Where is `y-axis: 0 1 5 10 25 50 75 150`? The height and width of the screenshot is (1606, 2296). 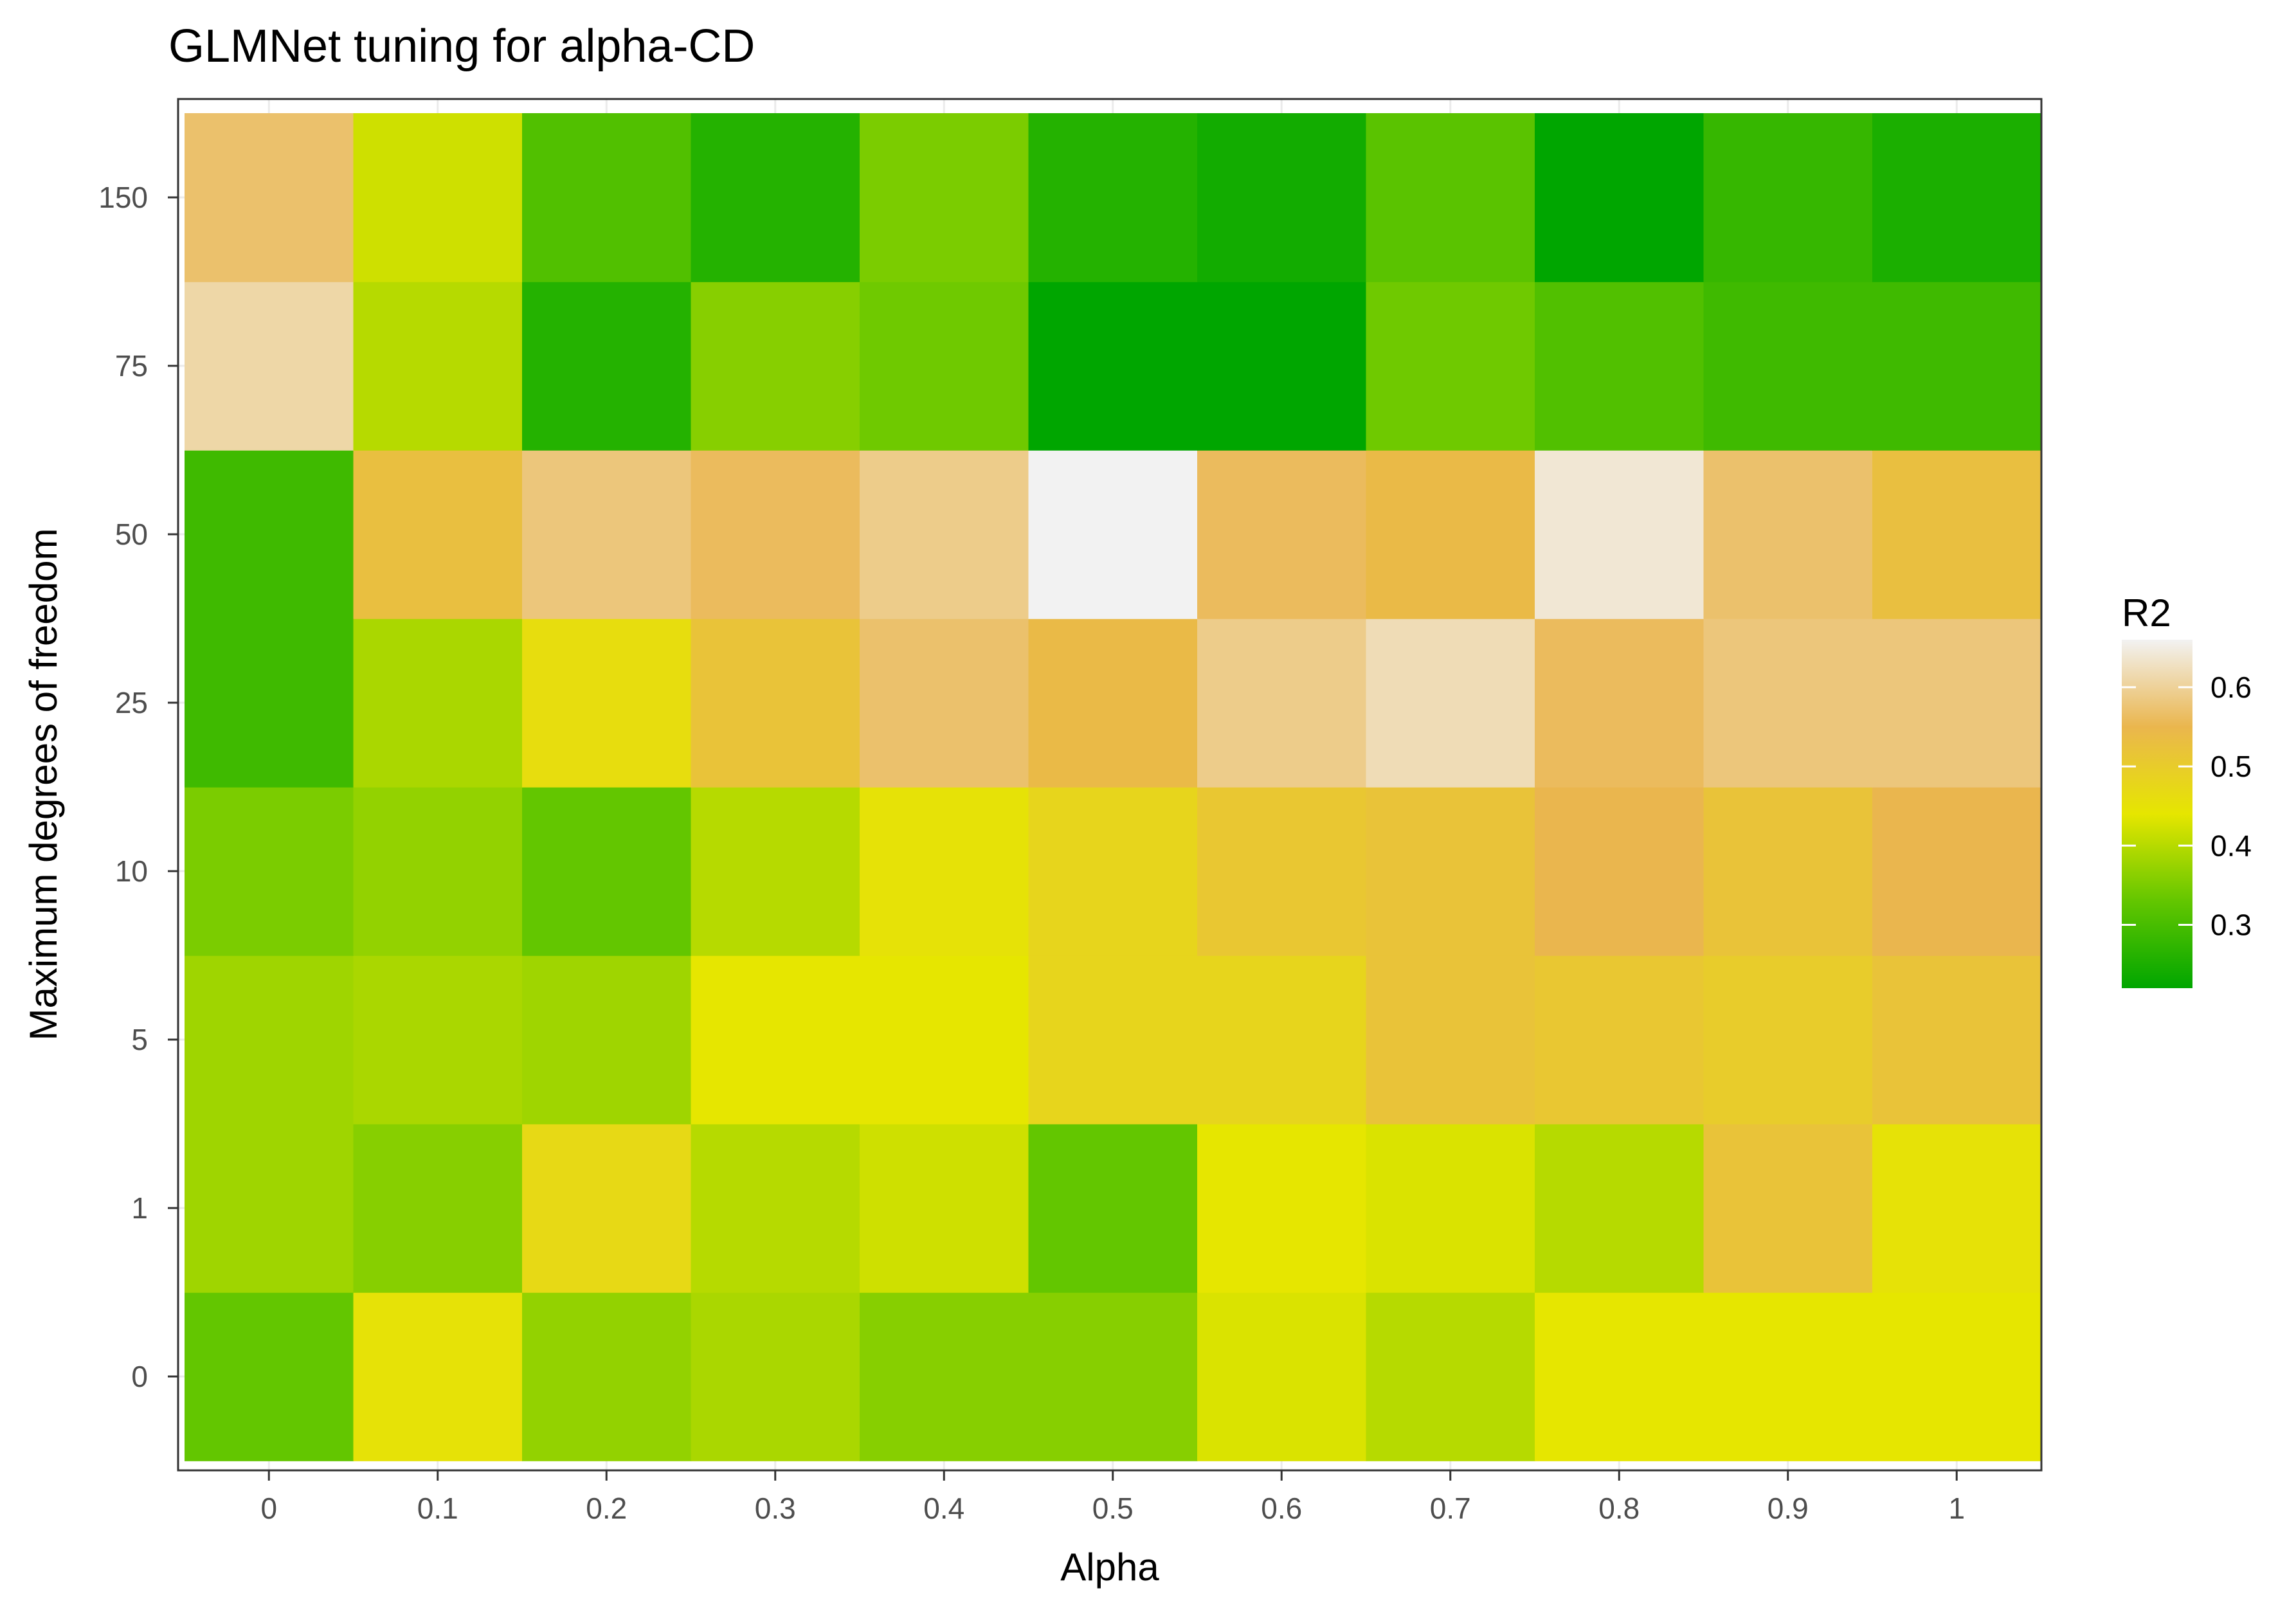
y-axis: 0 1 5 10 25 50 75 150 is located at coordinates (138, 787).